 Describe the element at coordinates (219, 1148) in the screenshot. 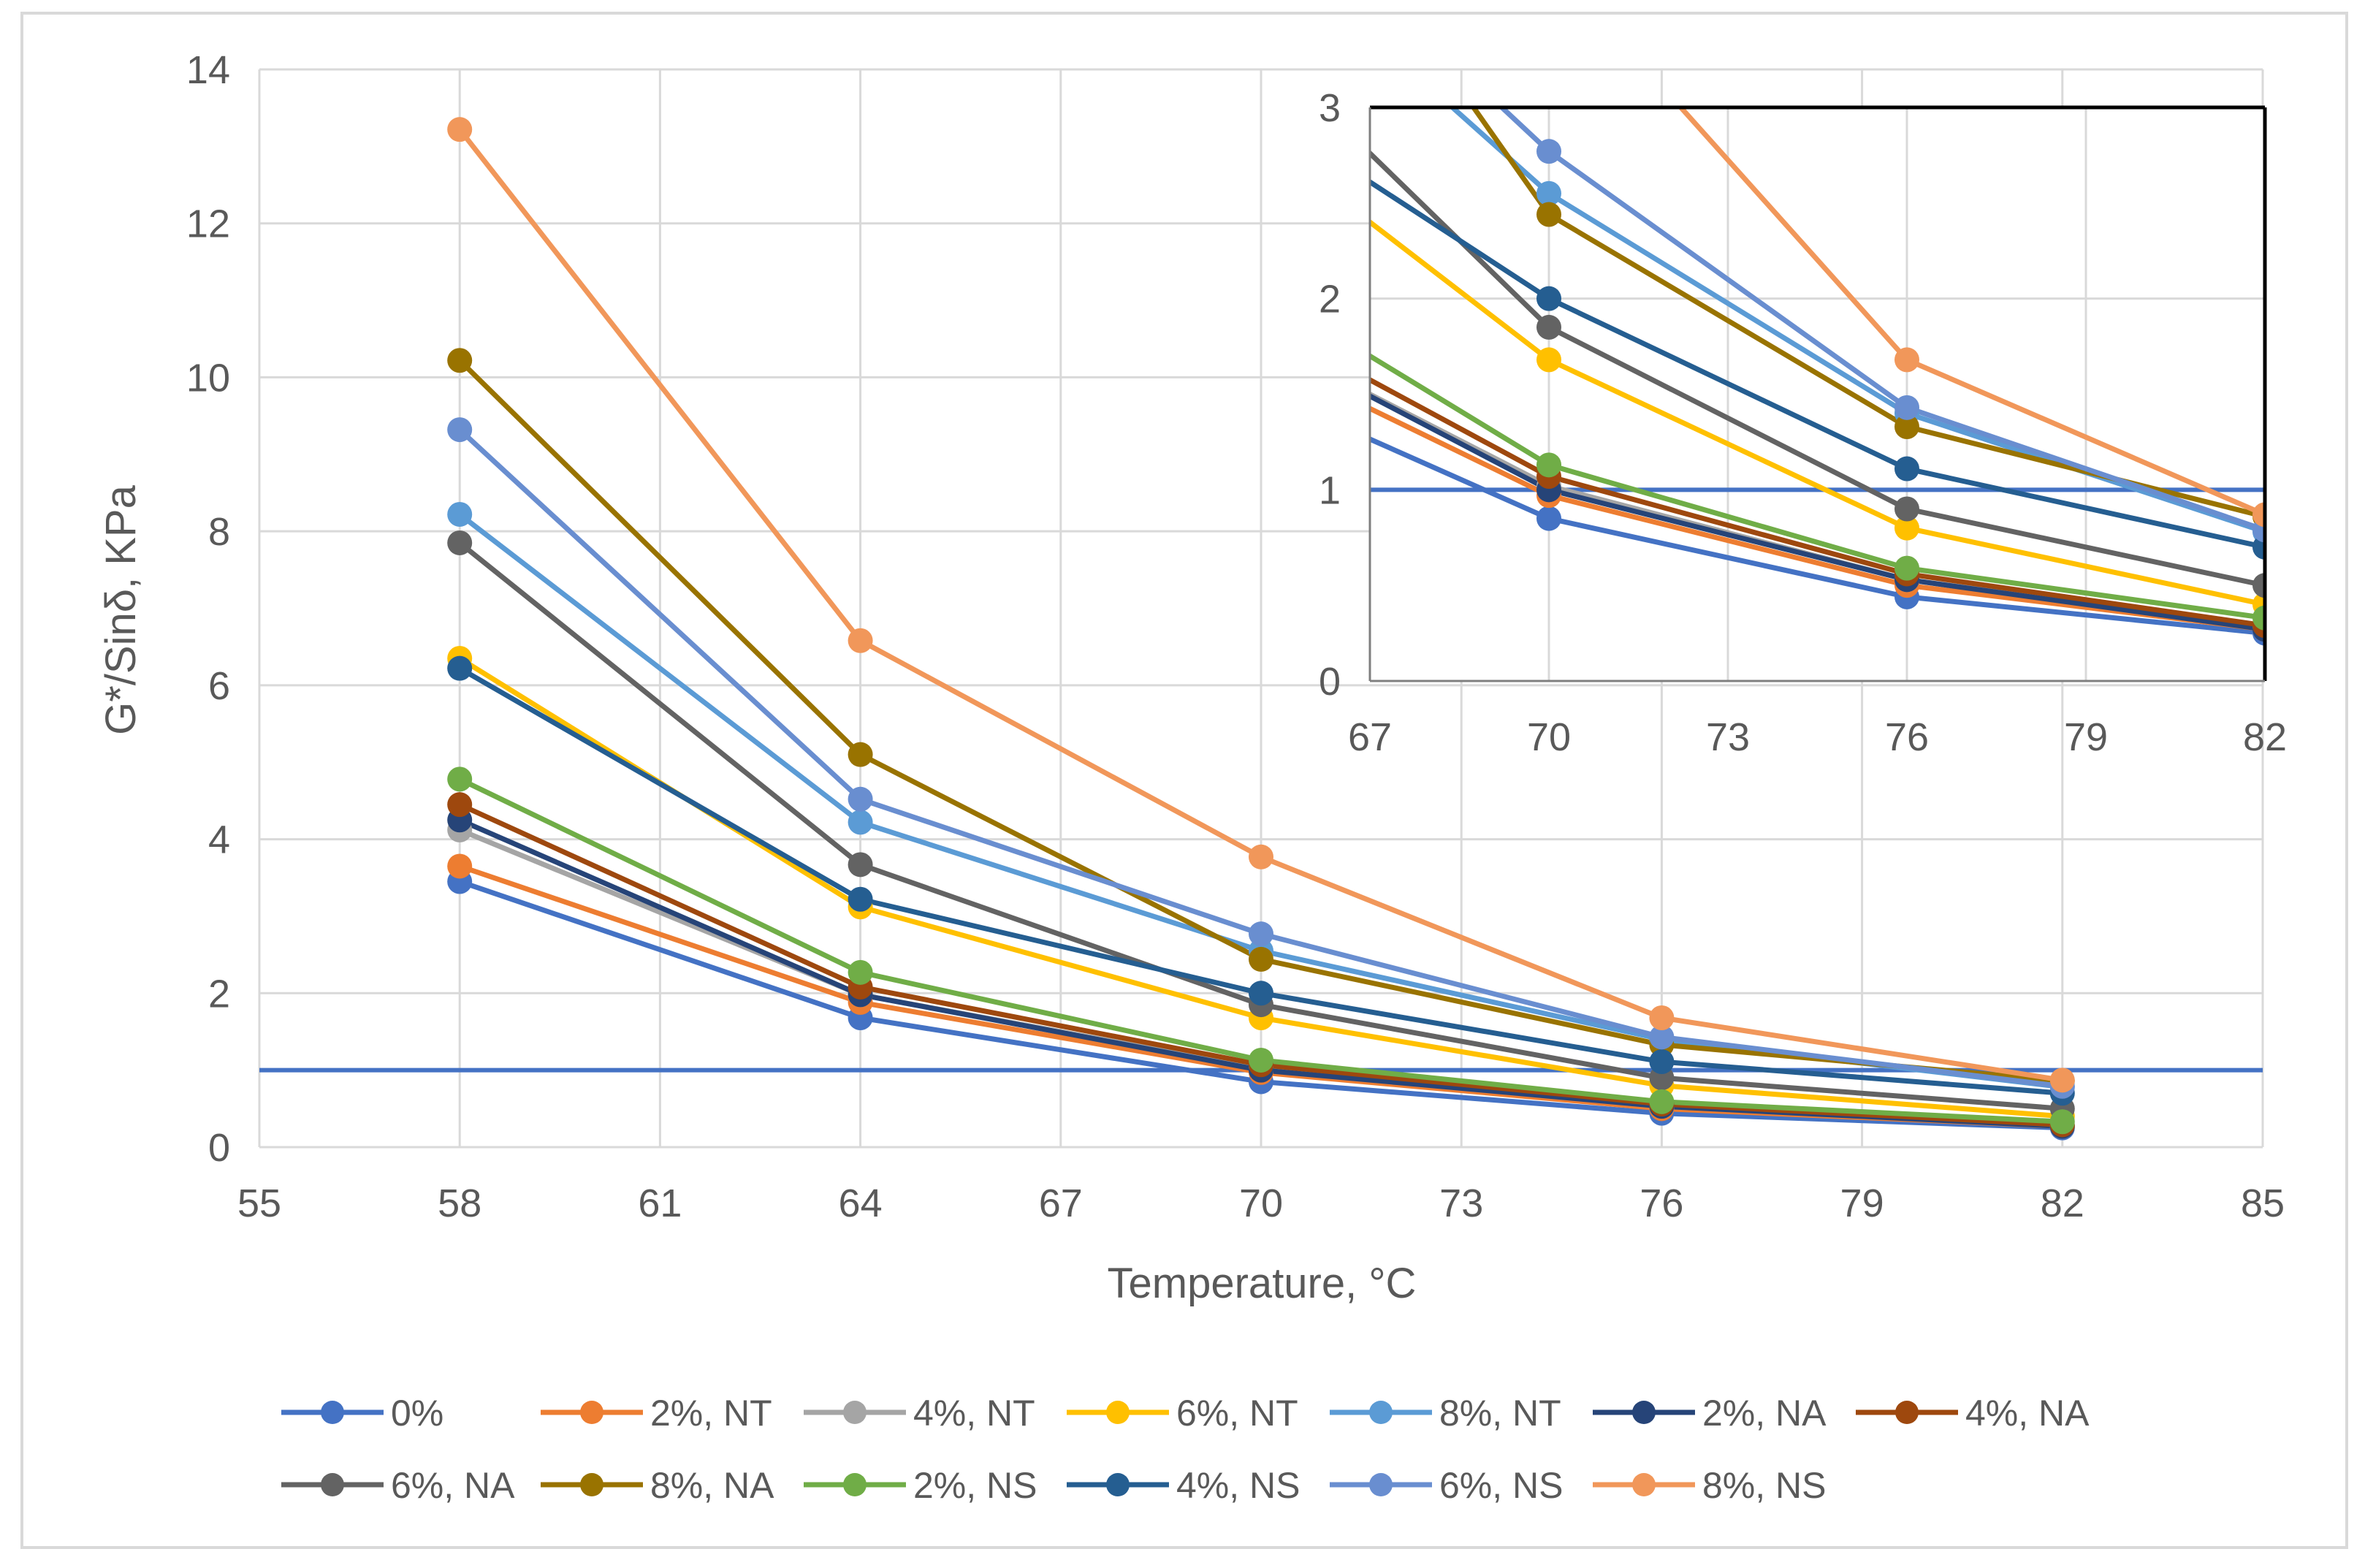

I see `main-ytick-0: 0` at that location.